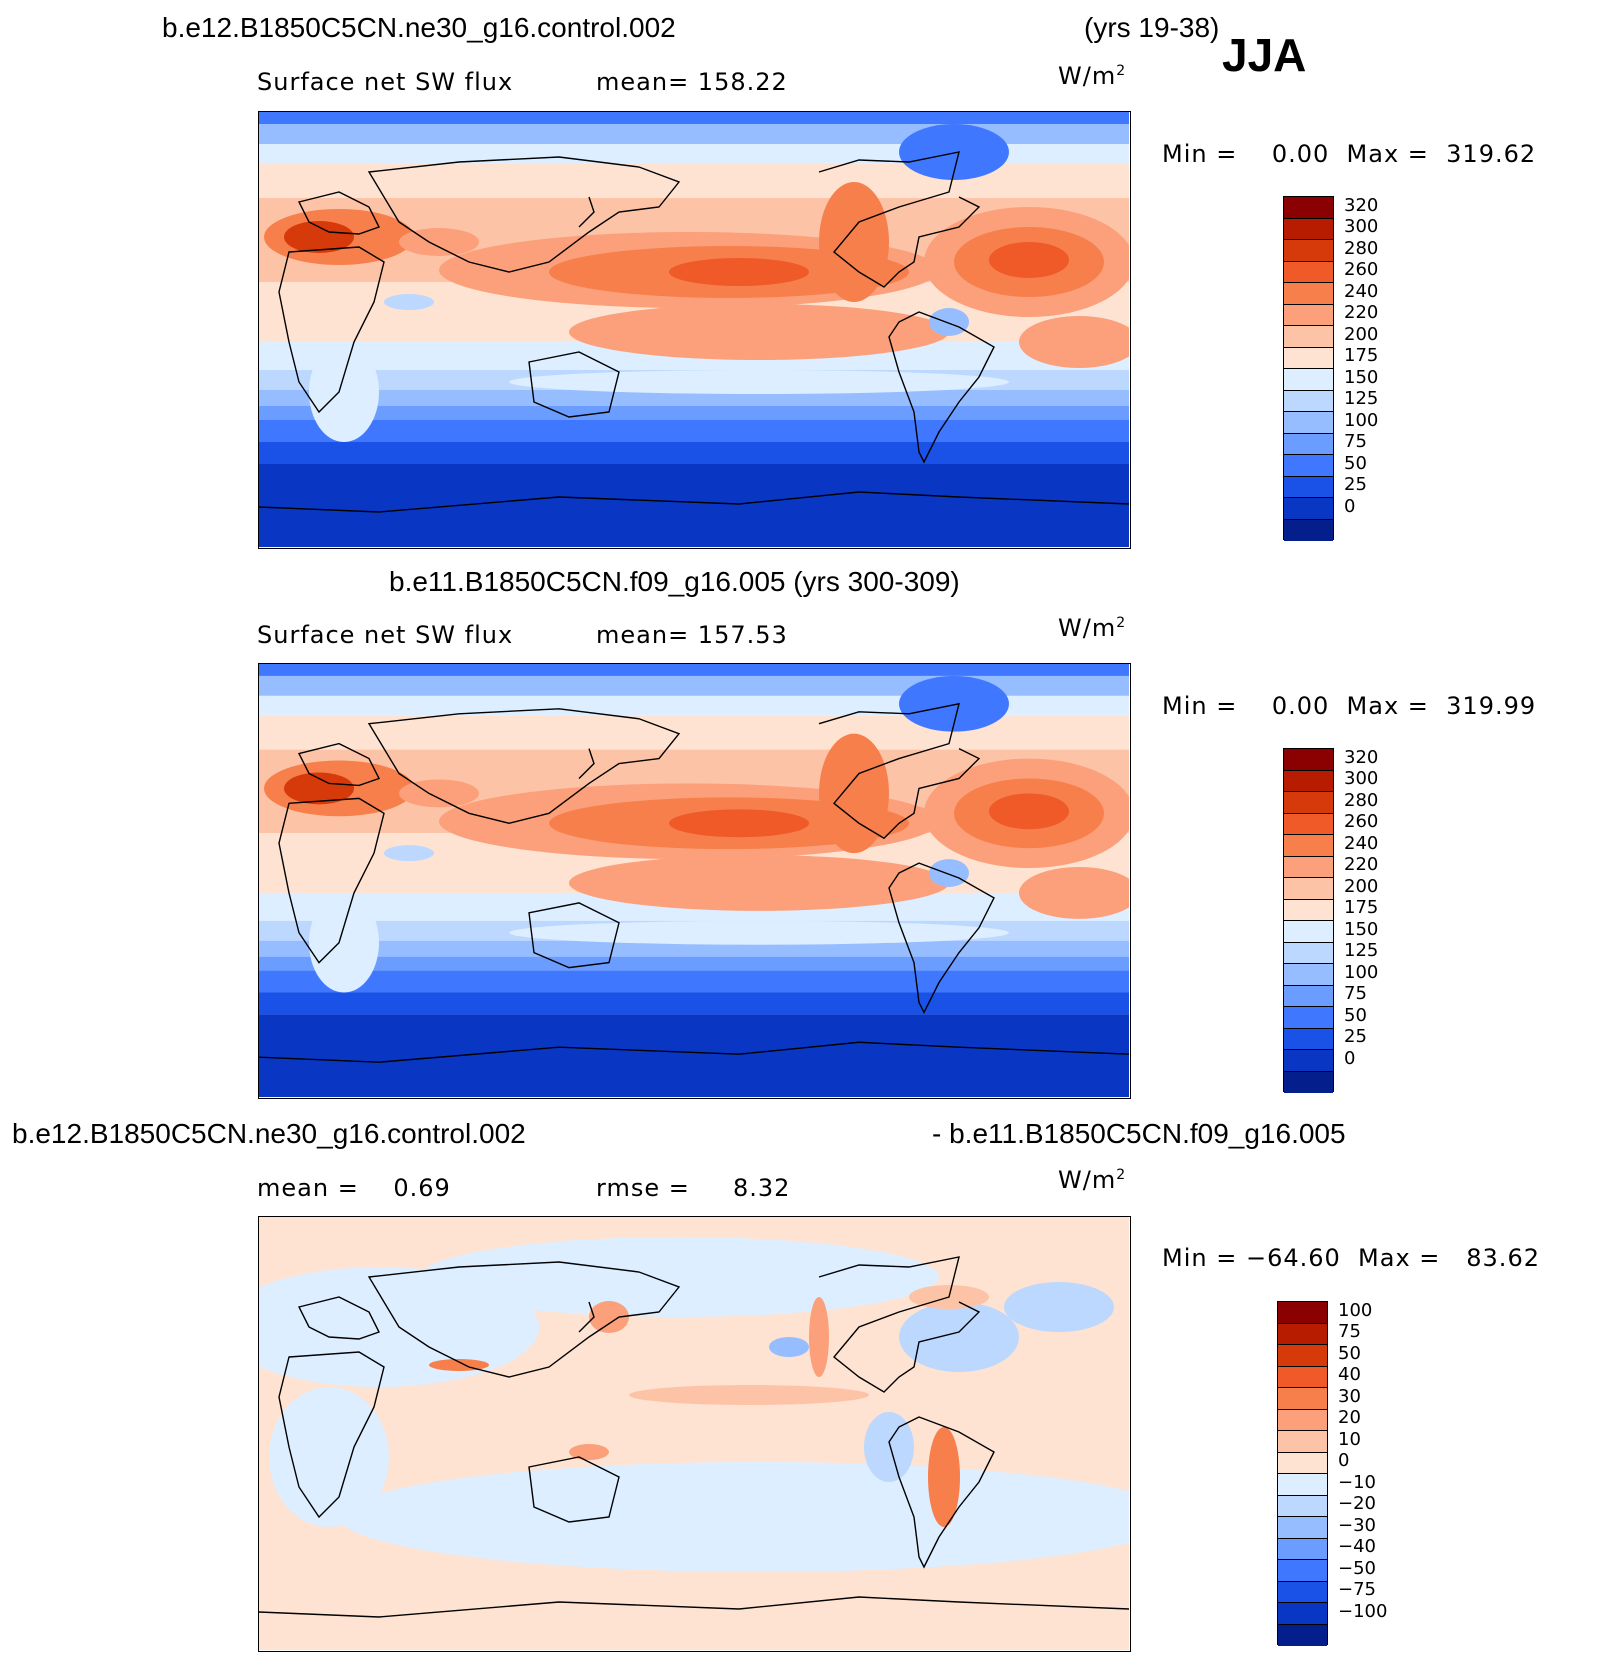 The image size is (1622, 1669). Describe the element at coordinates (1121, 623) in the screenshot. I see `panel-2-units-sup: 2` at that location.